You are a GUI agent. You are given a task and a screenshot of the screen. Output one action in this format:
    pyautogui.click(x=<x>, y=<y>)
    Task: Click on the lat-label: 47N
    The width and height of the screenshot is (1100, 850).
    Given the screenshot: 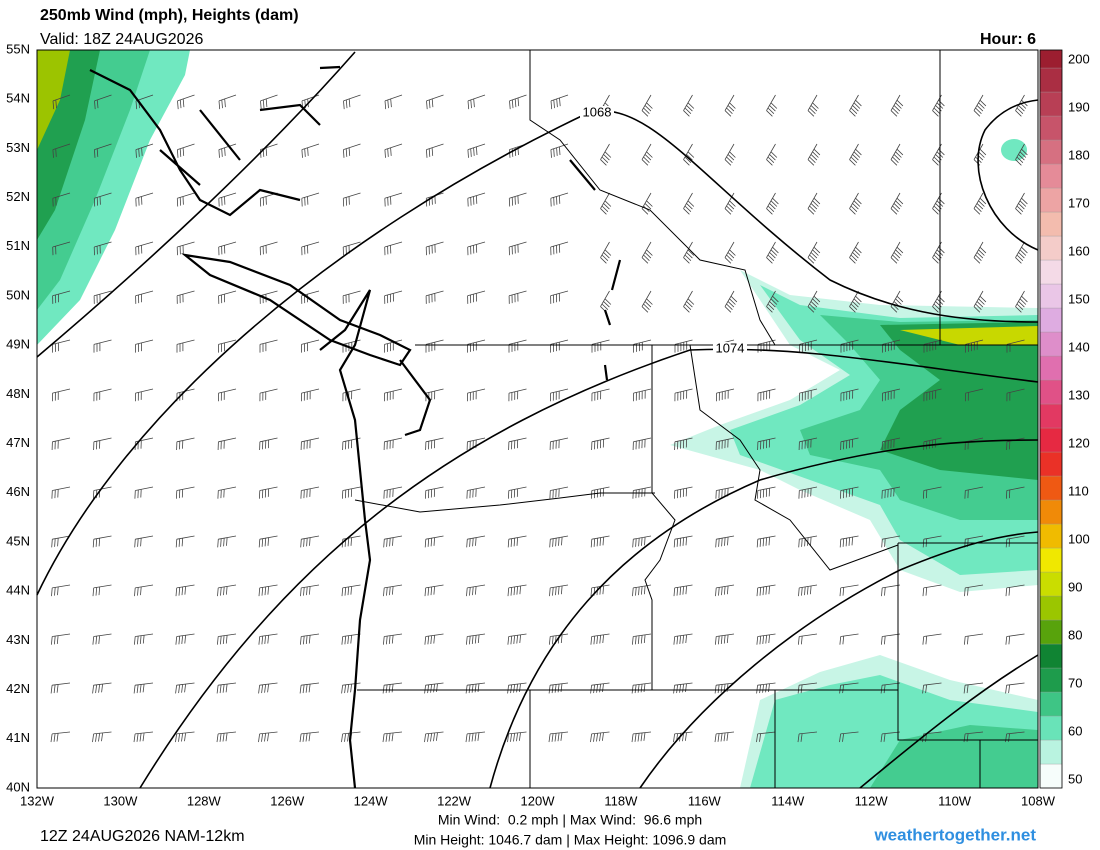 What is the action you would take?
    pyautogui.click(x=18, y=442)
    